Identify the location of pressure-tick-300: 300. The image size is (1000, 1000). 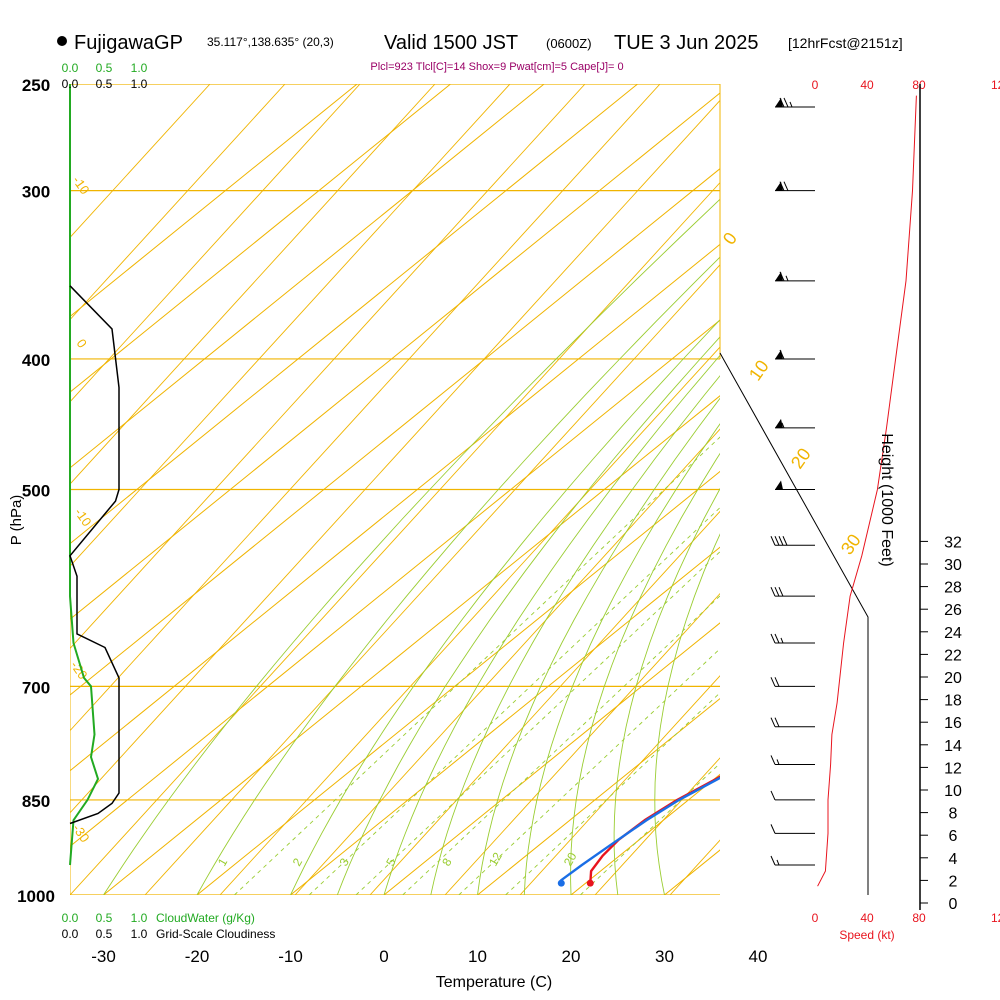
(36, 192).